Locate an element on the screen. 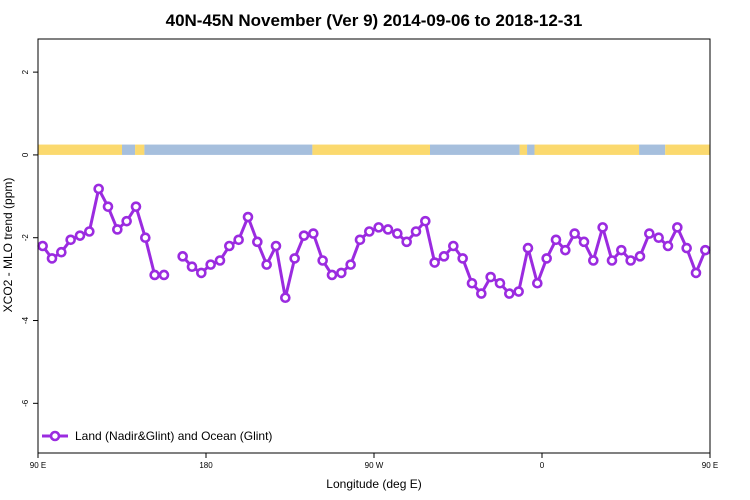  y-axis: 2 0 -2 -4 -6 is located at coordinates (29, 238).